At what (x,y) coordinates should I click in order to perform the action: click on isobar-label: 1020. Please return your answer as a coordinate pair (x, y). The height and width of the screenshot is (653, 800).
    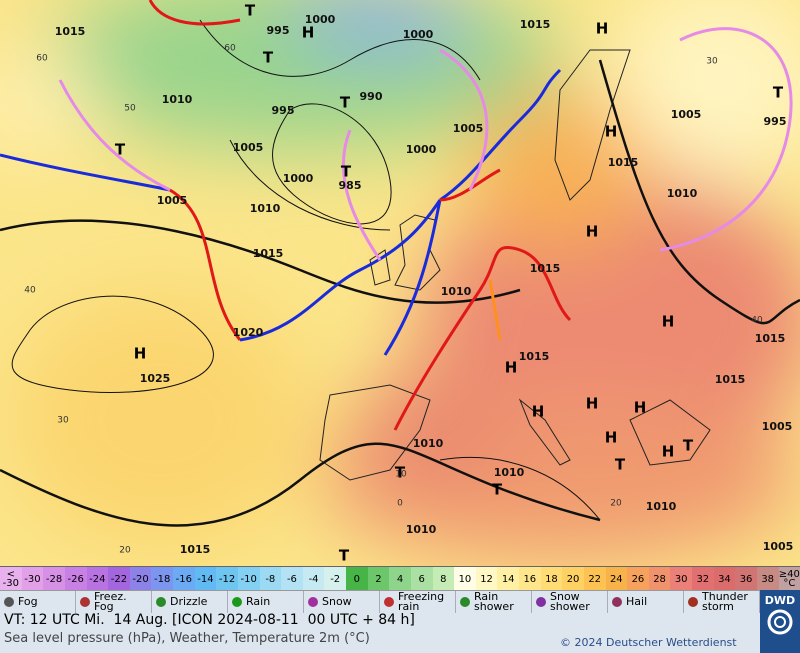
    Looking at the image, I should click on (248, 332).